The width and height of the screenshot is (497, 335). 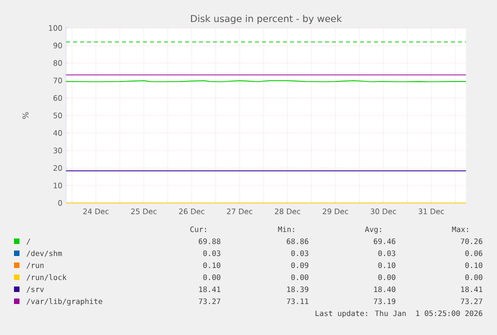 What do you see at coordinates (266, 19) in the screenshot?
I see `chart-title: Disk usage in percent - by week` at bounding box center [266, 19].